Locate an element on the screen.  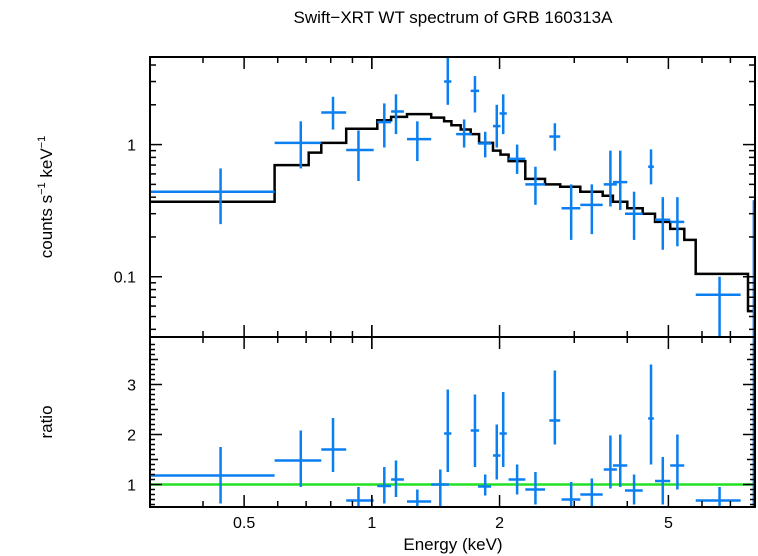
y-label-sup1: −1 is located at coordinates (42, 188).